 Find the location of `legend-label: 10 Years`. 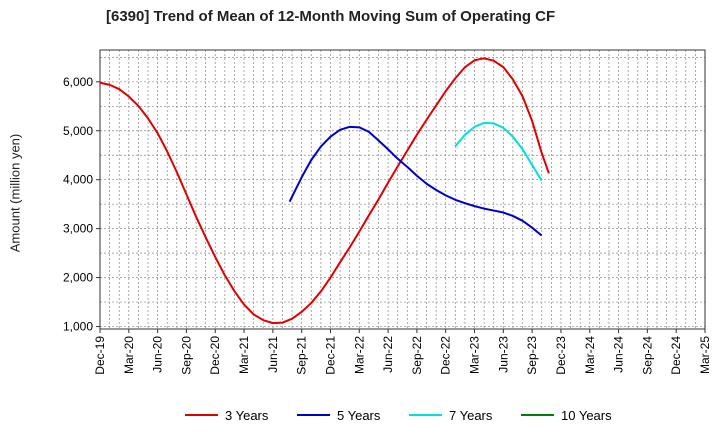

legend-label: 10 Years is located at coordinates (586, 415).